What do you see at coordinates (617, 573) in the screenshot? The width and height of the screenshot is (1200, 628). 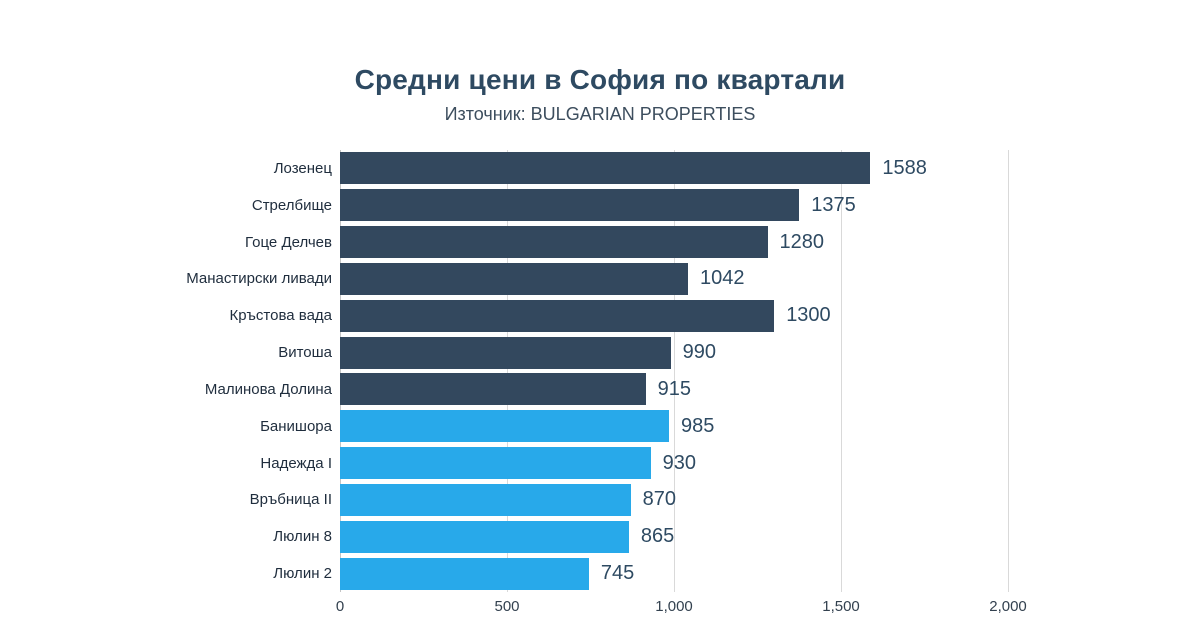 I see `value-label: 745` at bounding box center [617, 573].